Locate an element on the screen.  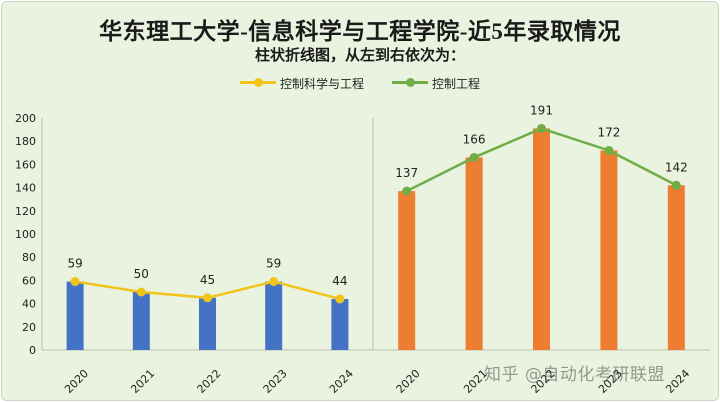
data-label: 166 is located at coordinates (474, 139).